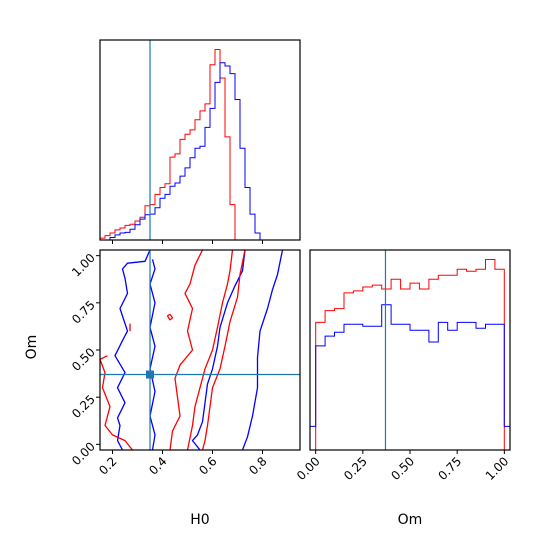  What do you see at coordinates (355, 468) in the screenshot?
I see `hist-om-x-tick-label: 0.25` at bounding box center [355, 468].